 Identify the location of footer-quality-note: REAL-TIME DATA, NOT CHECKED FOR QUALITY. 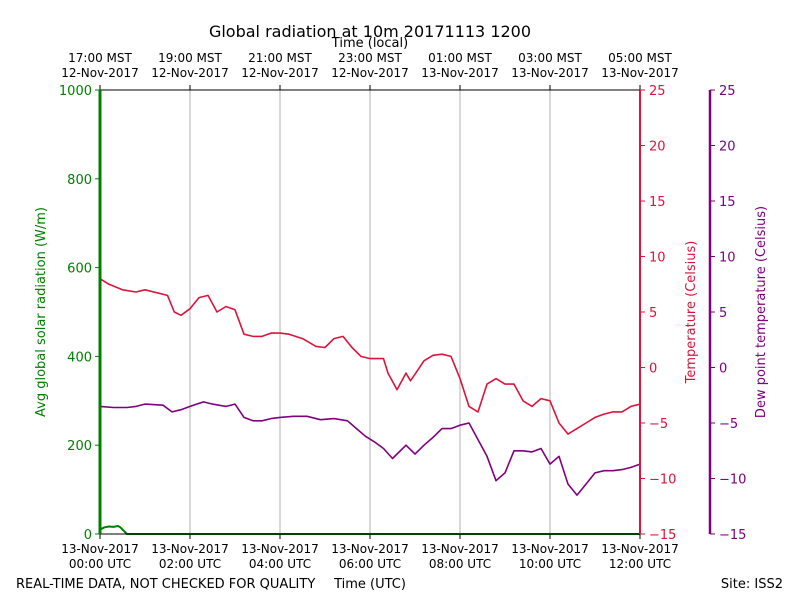
(165, 584).